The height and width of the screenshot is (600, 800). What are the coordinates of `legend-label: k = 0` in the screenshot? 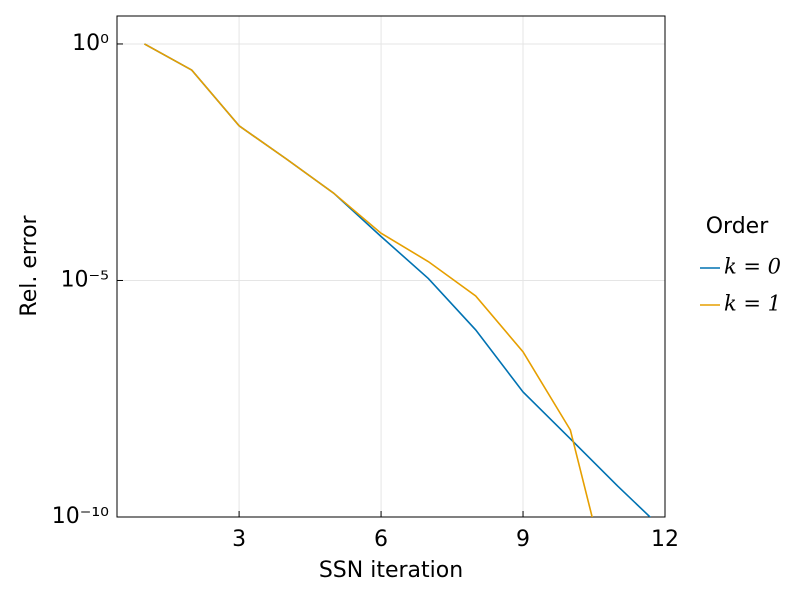 It's located at (752, 267).